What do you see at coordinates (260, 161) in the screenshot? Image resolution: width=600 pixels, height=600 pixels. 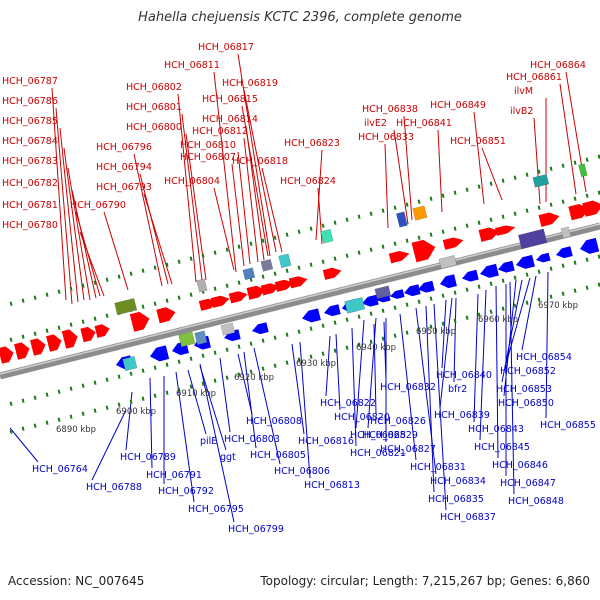 I see `forward-gene-label: HCH_06818` at bounding box center [260, 161].